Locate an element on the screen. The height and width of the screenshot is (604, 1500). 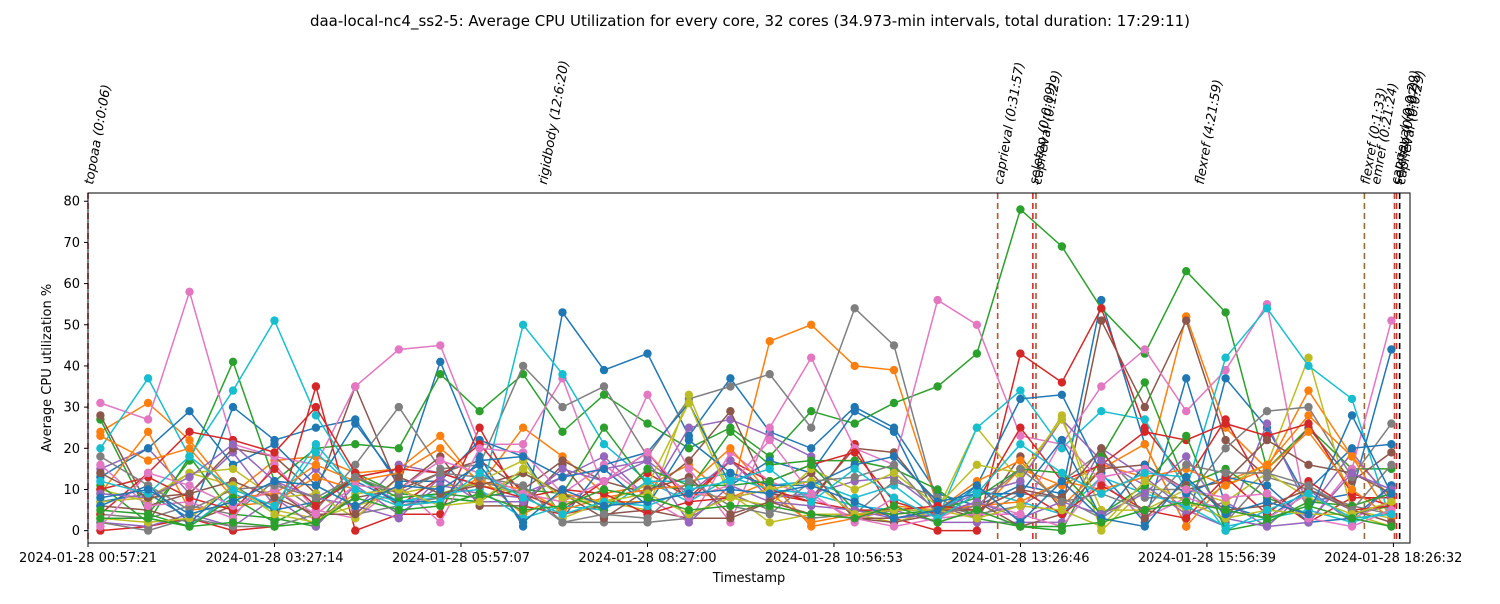
x-tick-label: 2024-01-28 05:57:07 is located at coordinates (461, 558).